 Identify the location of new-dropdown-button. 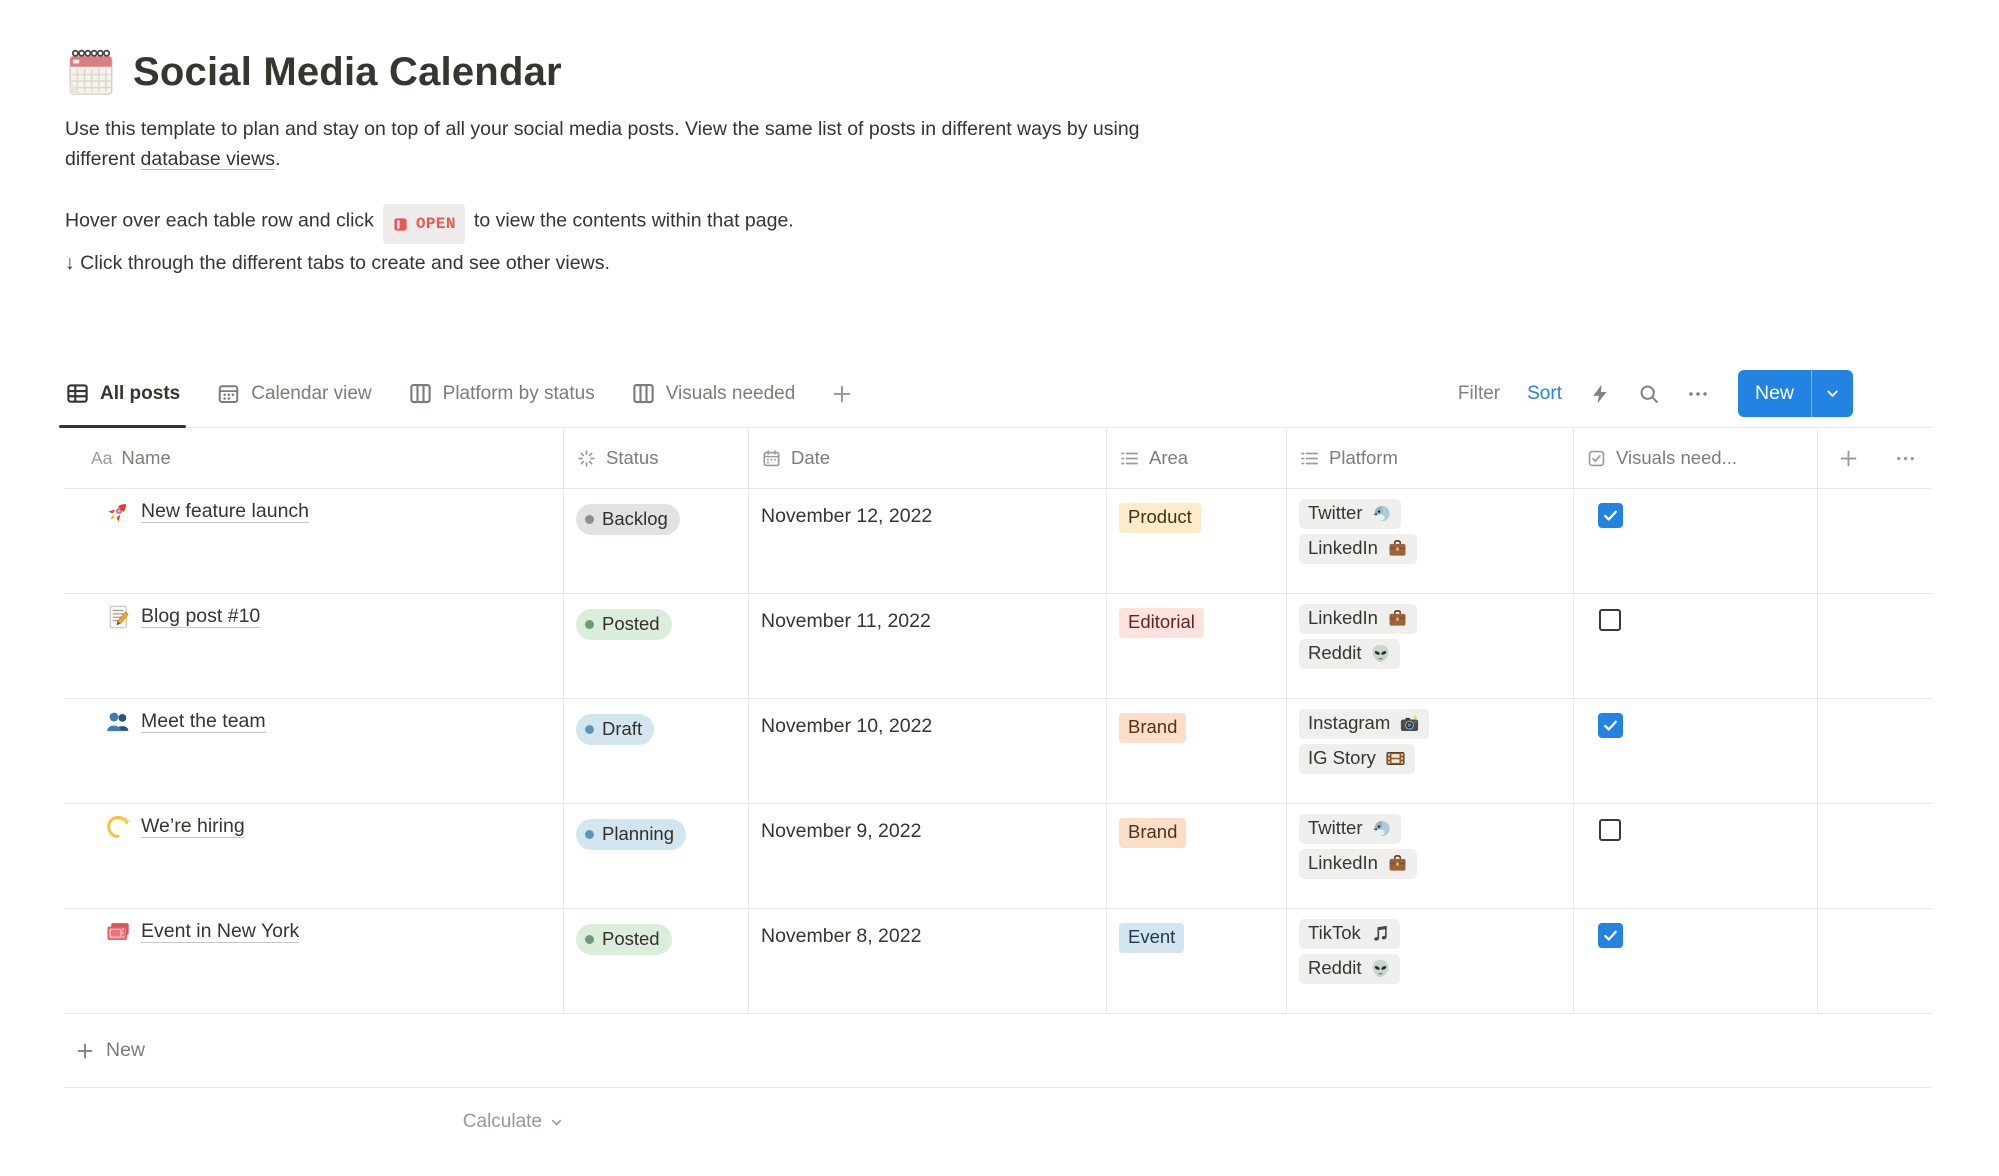
(1832, 393).